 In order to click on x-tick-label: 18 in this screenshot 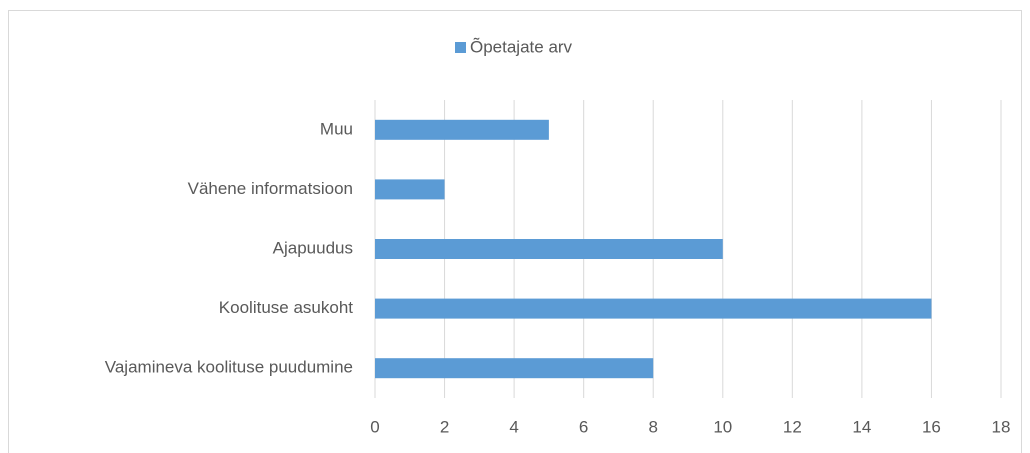, I will do `click(1001, 426)`.